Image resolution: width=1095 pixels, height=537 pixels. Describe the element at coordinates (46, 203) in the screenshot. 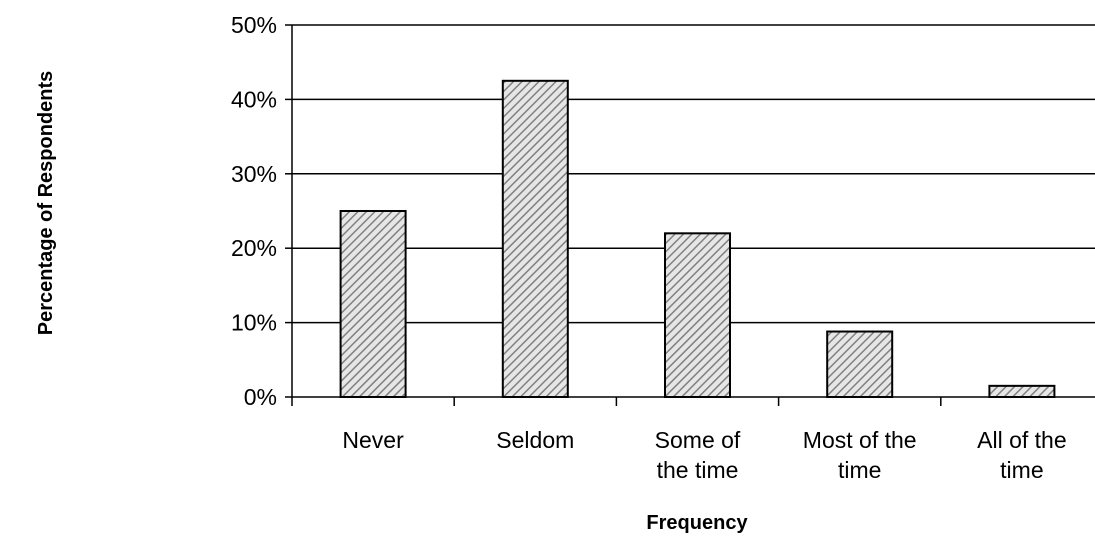

I see `y-axis-title: Percentage of Respondents` at that location.